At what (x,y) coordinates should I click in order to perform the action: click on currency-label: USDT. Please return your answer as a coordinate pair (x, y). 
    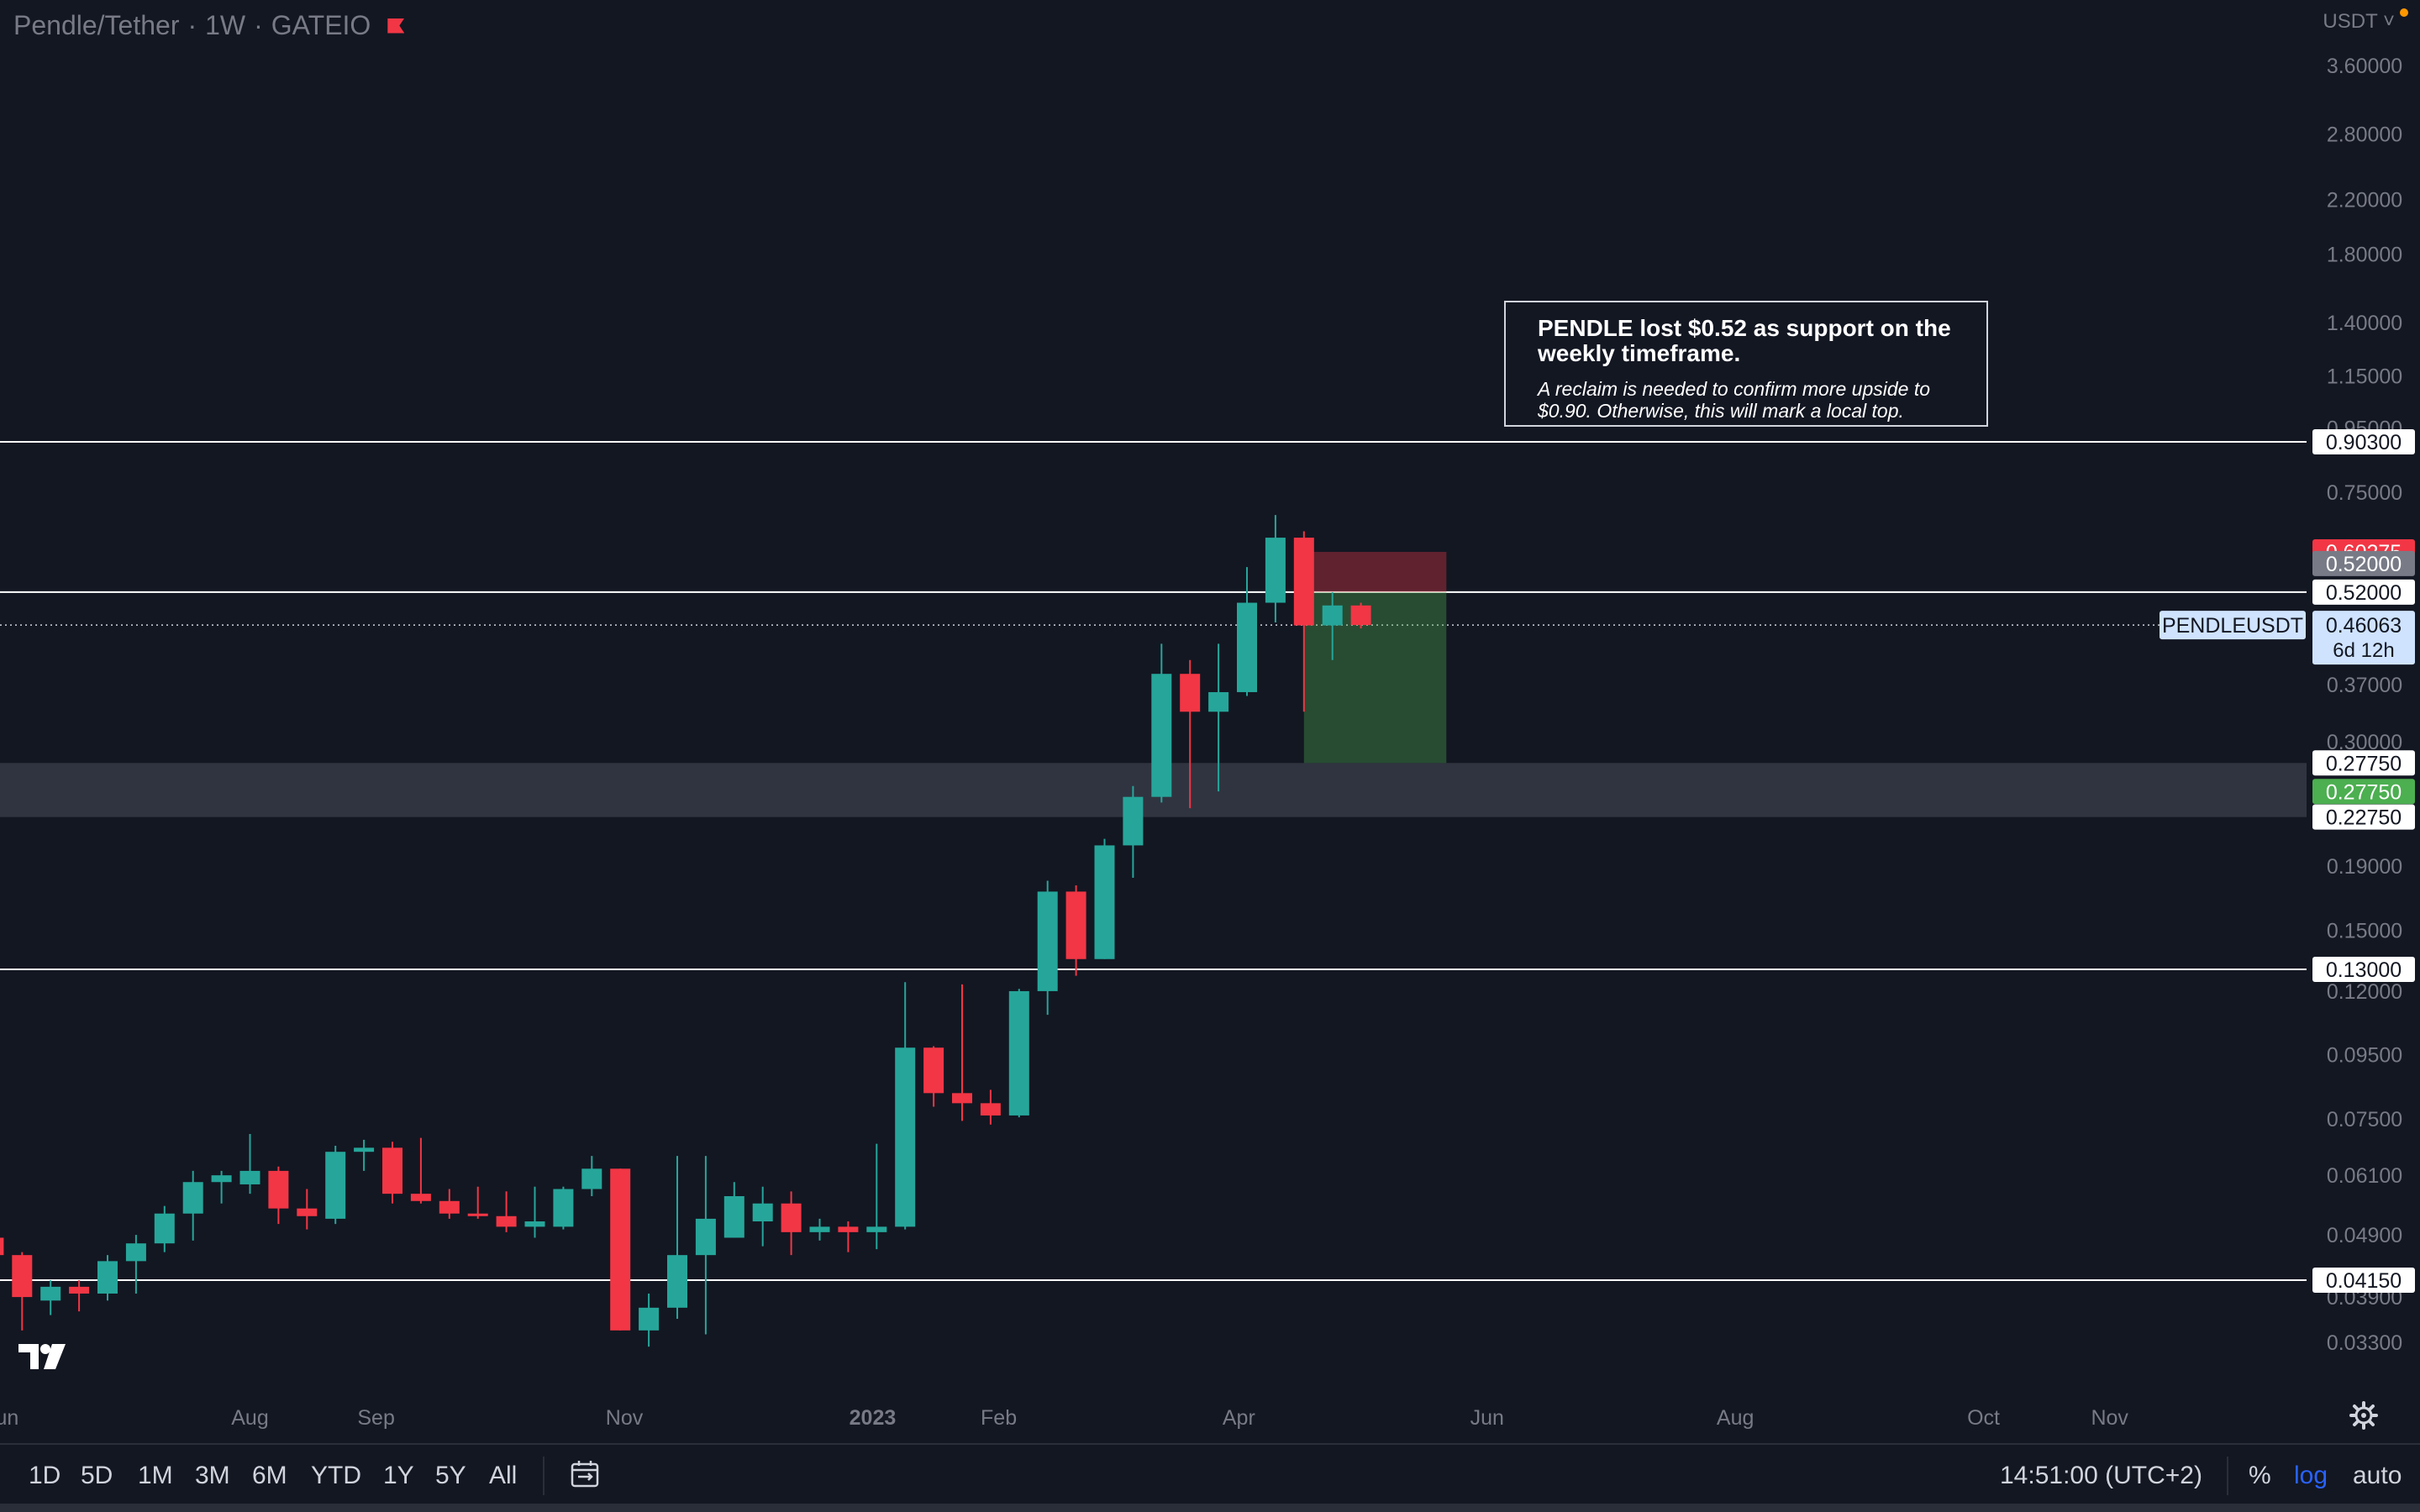
    Looking at the image, I should click on (2350, 21).